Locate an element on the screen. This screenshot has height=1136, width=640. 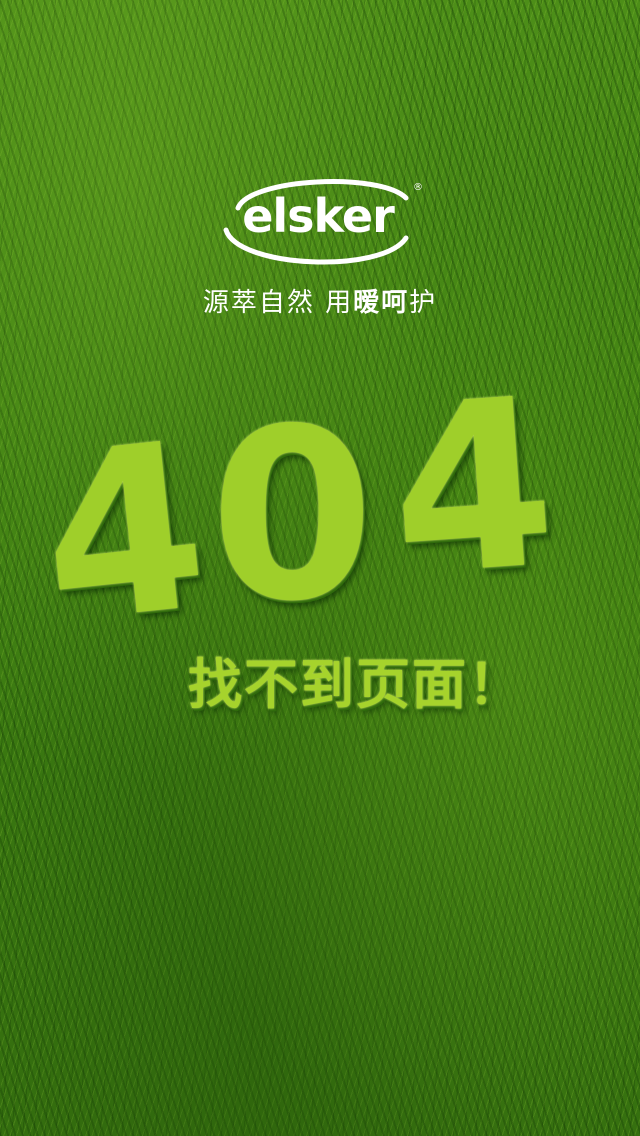
slogan-text-2: 护 is located at coordinates (423, 303).